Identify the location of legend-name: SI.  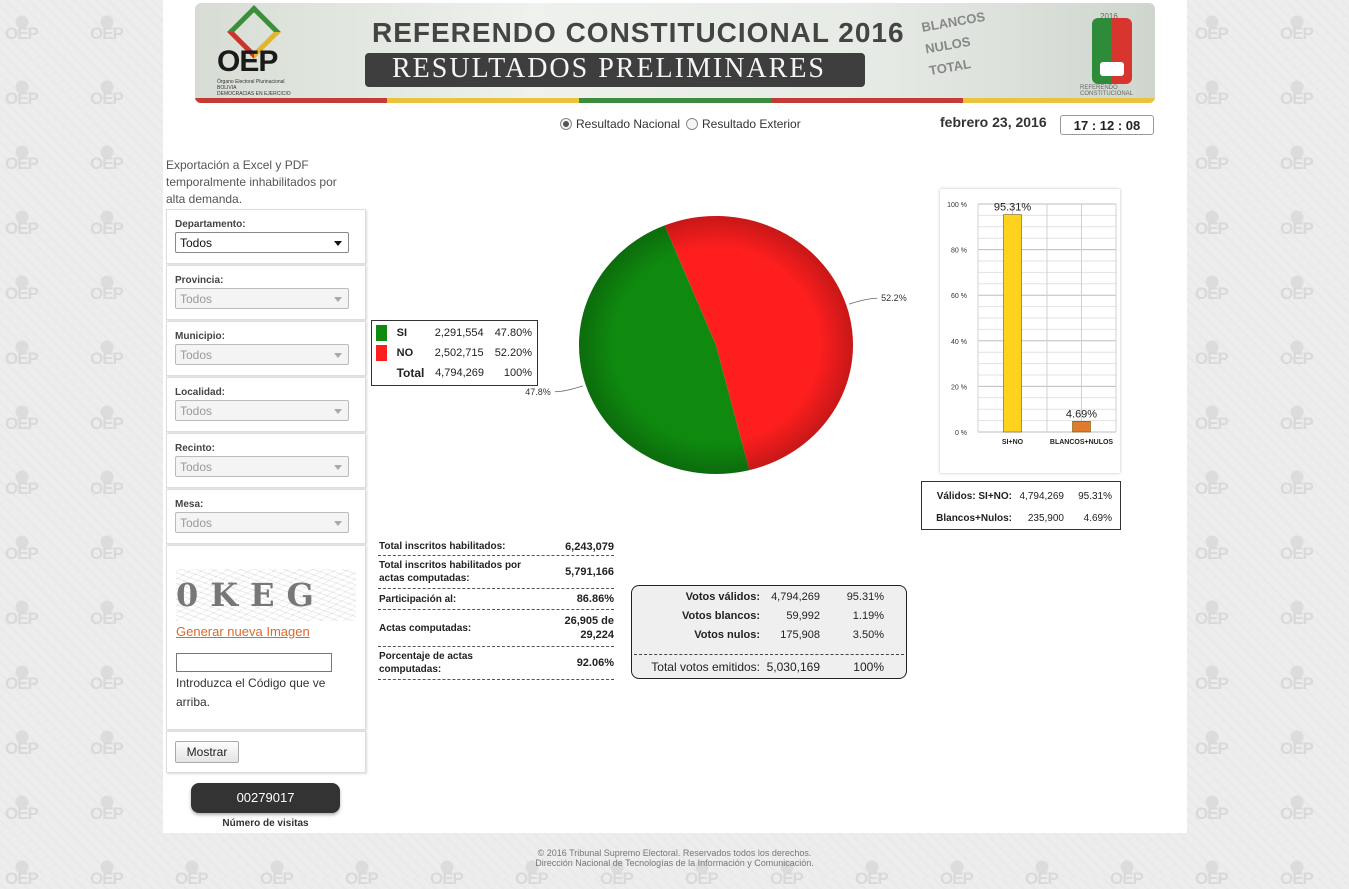
(402, 333).